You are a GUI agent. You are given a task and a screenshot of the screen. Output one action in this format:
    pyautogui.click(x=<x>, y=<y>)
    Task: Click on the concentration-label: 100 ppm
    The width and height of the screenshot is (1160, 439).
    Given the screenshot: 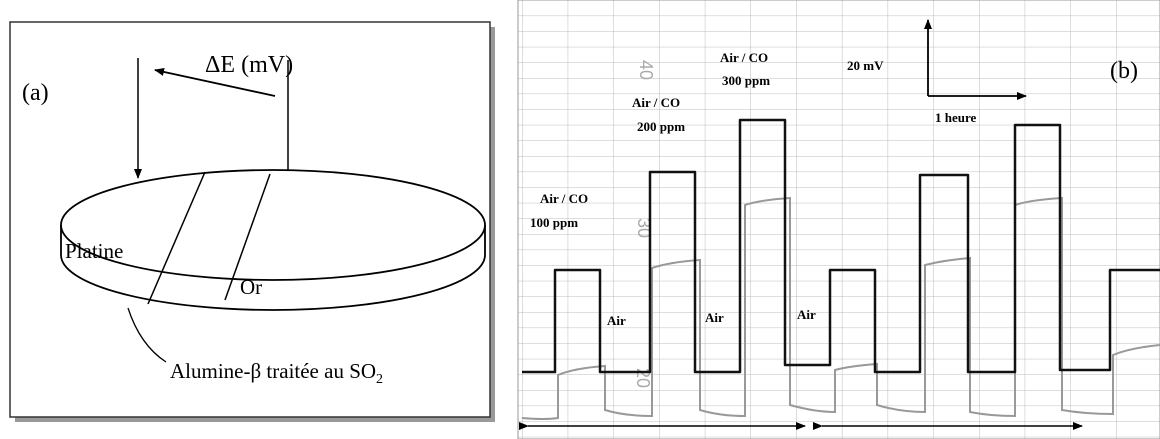 What is the action you would take?
    pyautogui.click(x=554, y=222)
    